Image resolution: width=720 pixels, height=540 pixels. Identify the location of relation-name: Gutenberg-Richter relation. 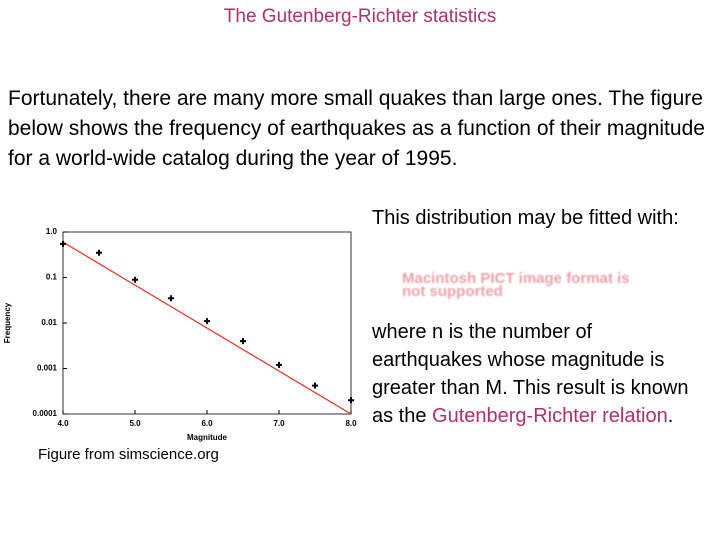
(550, 416).